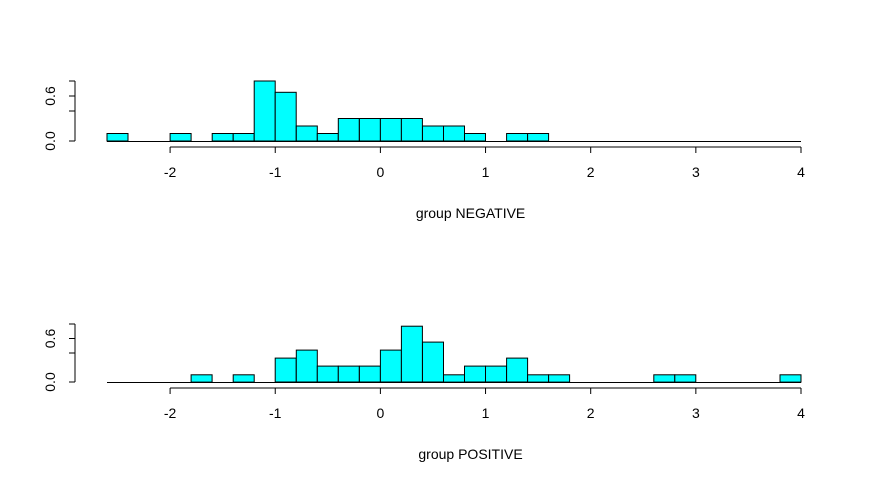 The height and width of the screenshot is (484, 870). Describe the element at coordinates (470, 454) in the screenshot. I see `x-axis-label: group POSITIVE` at that location.